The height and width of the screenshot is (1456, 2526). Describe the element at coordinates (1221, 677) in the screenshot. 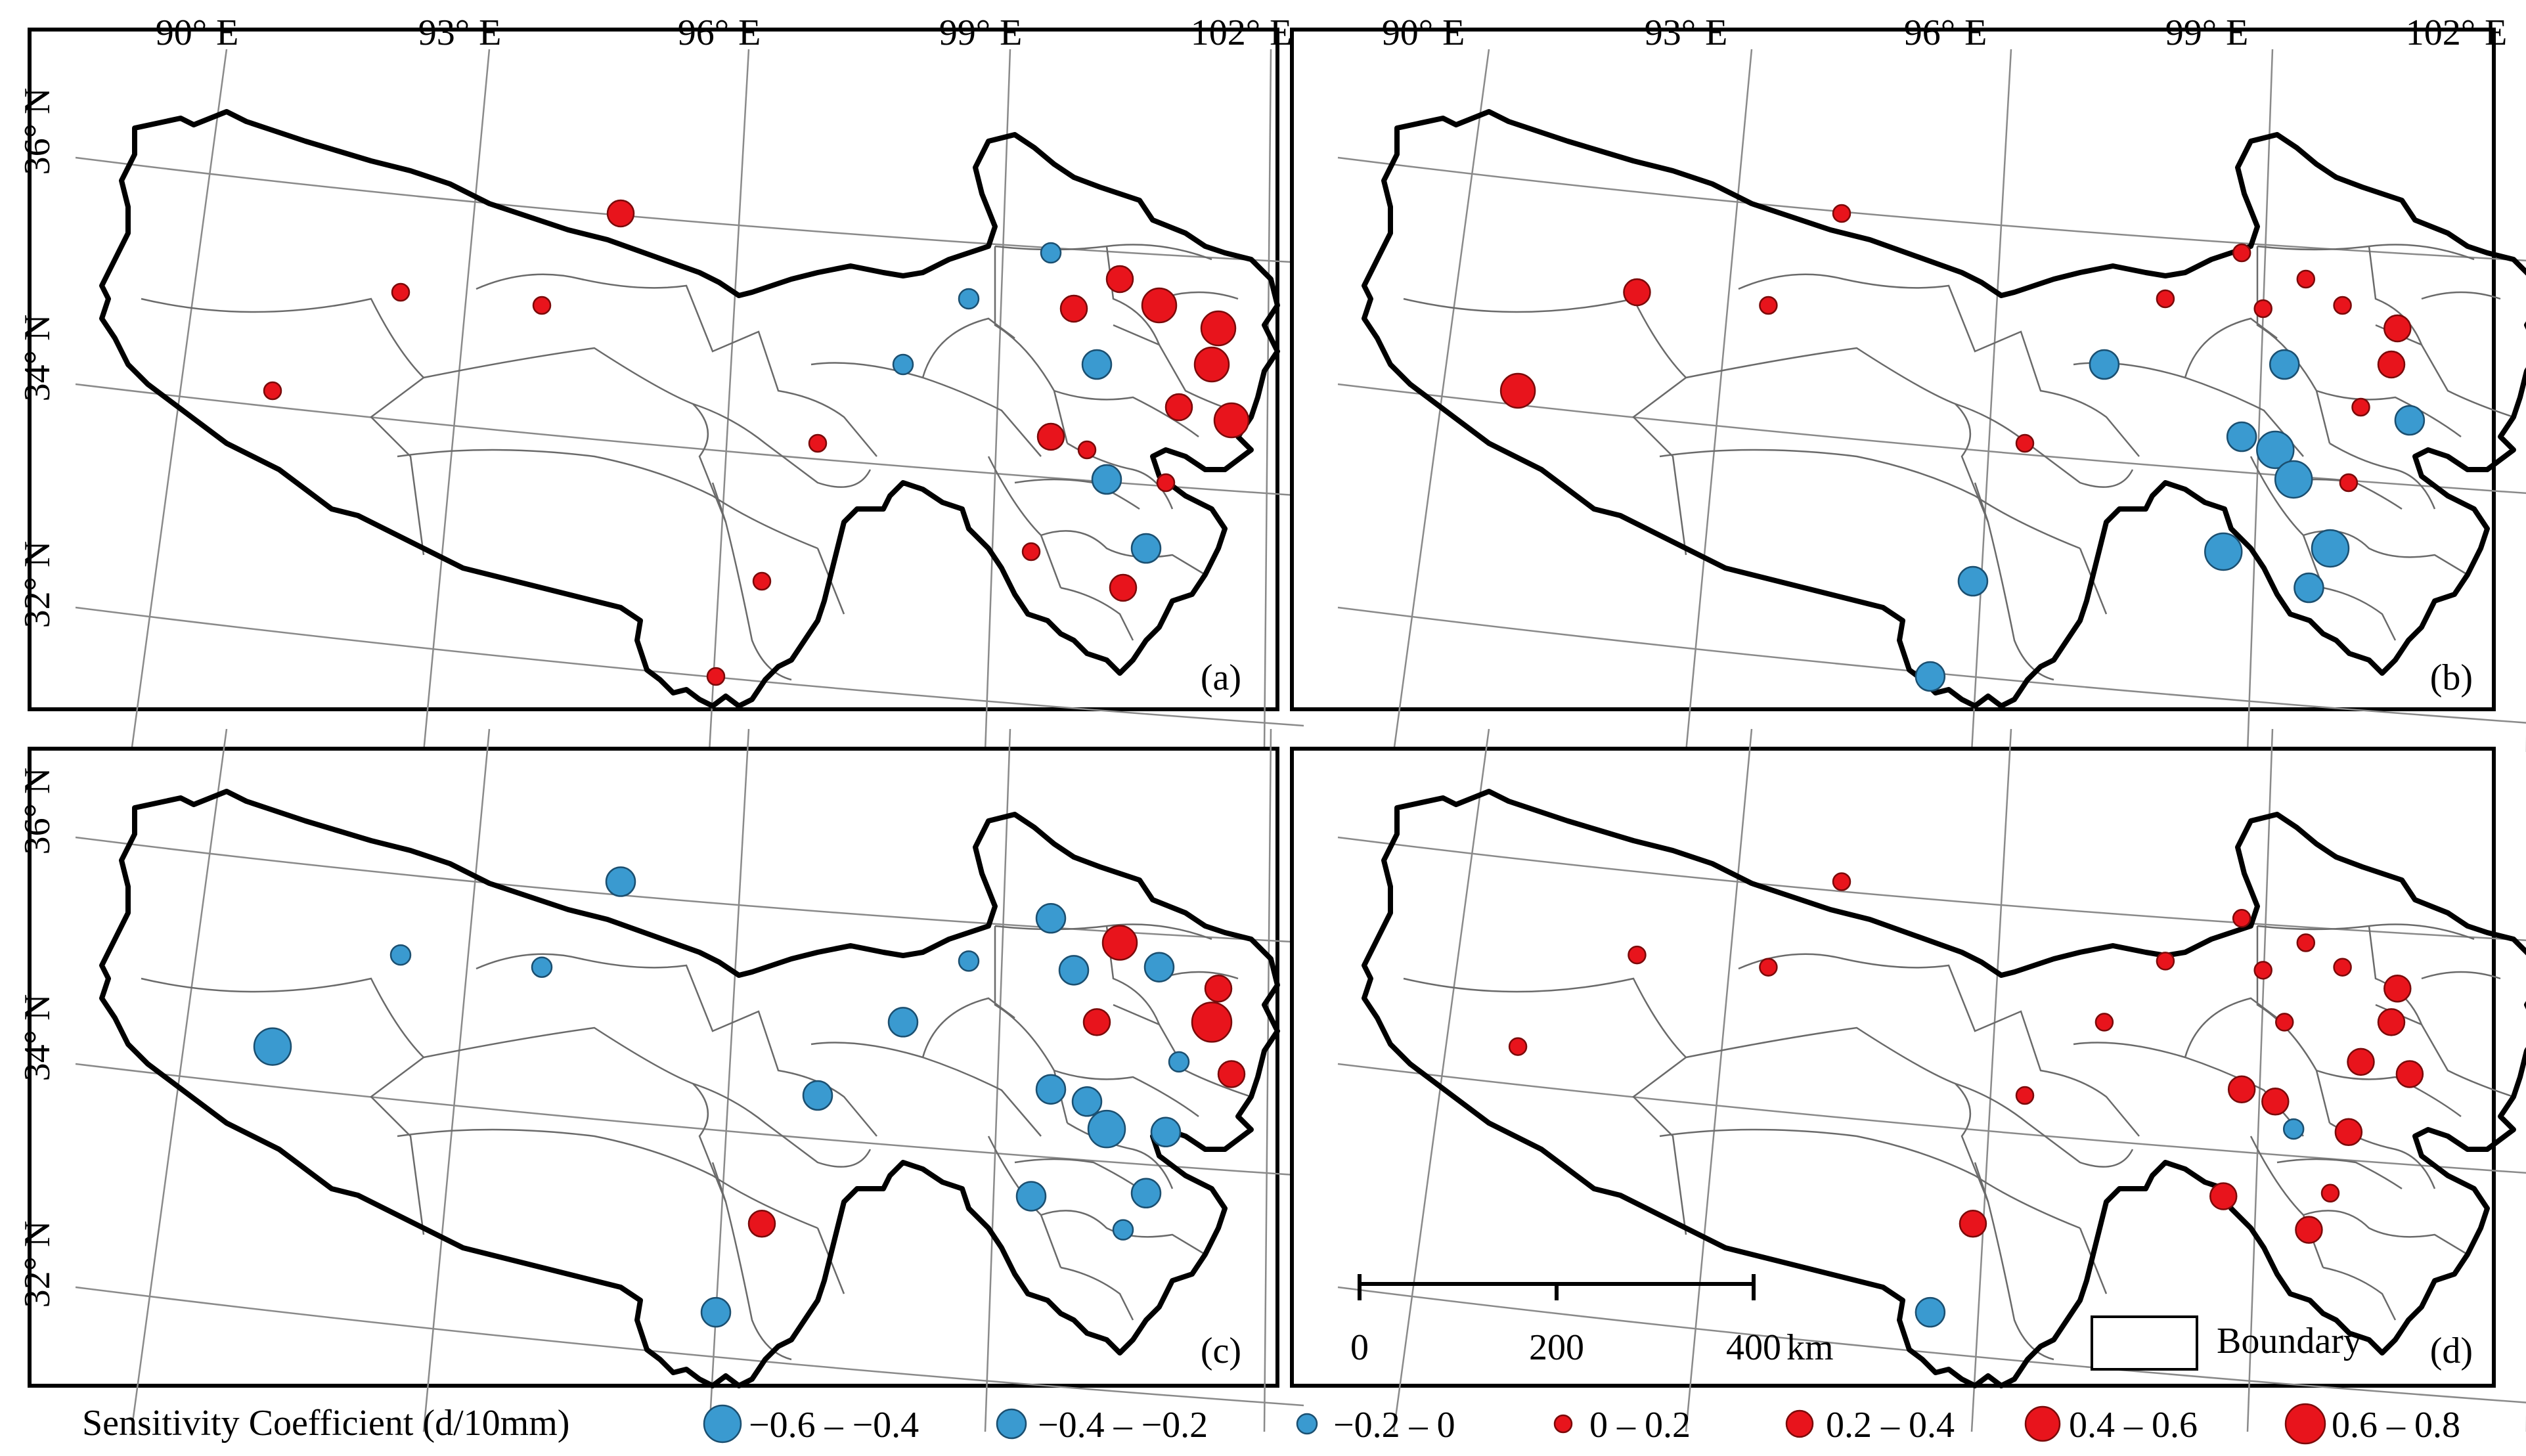

I see `panel-a-label: (a)` at that location.